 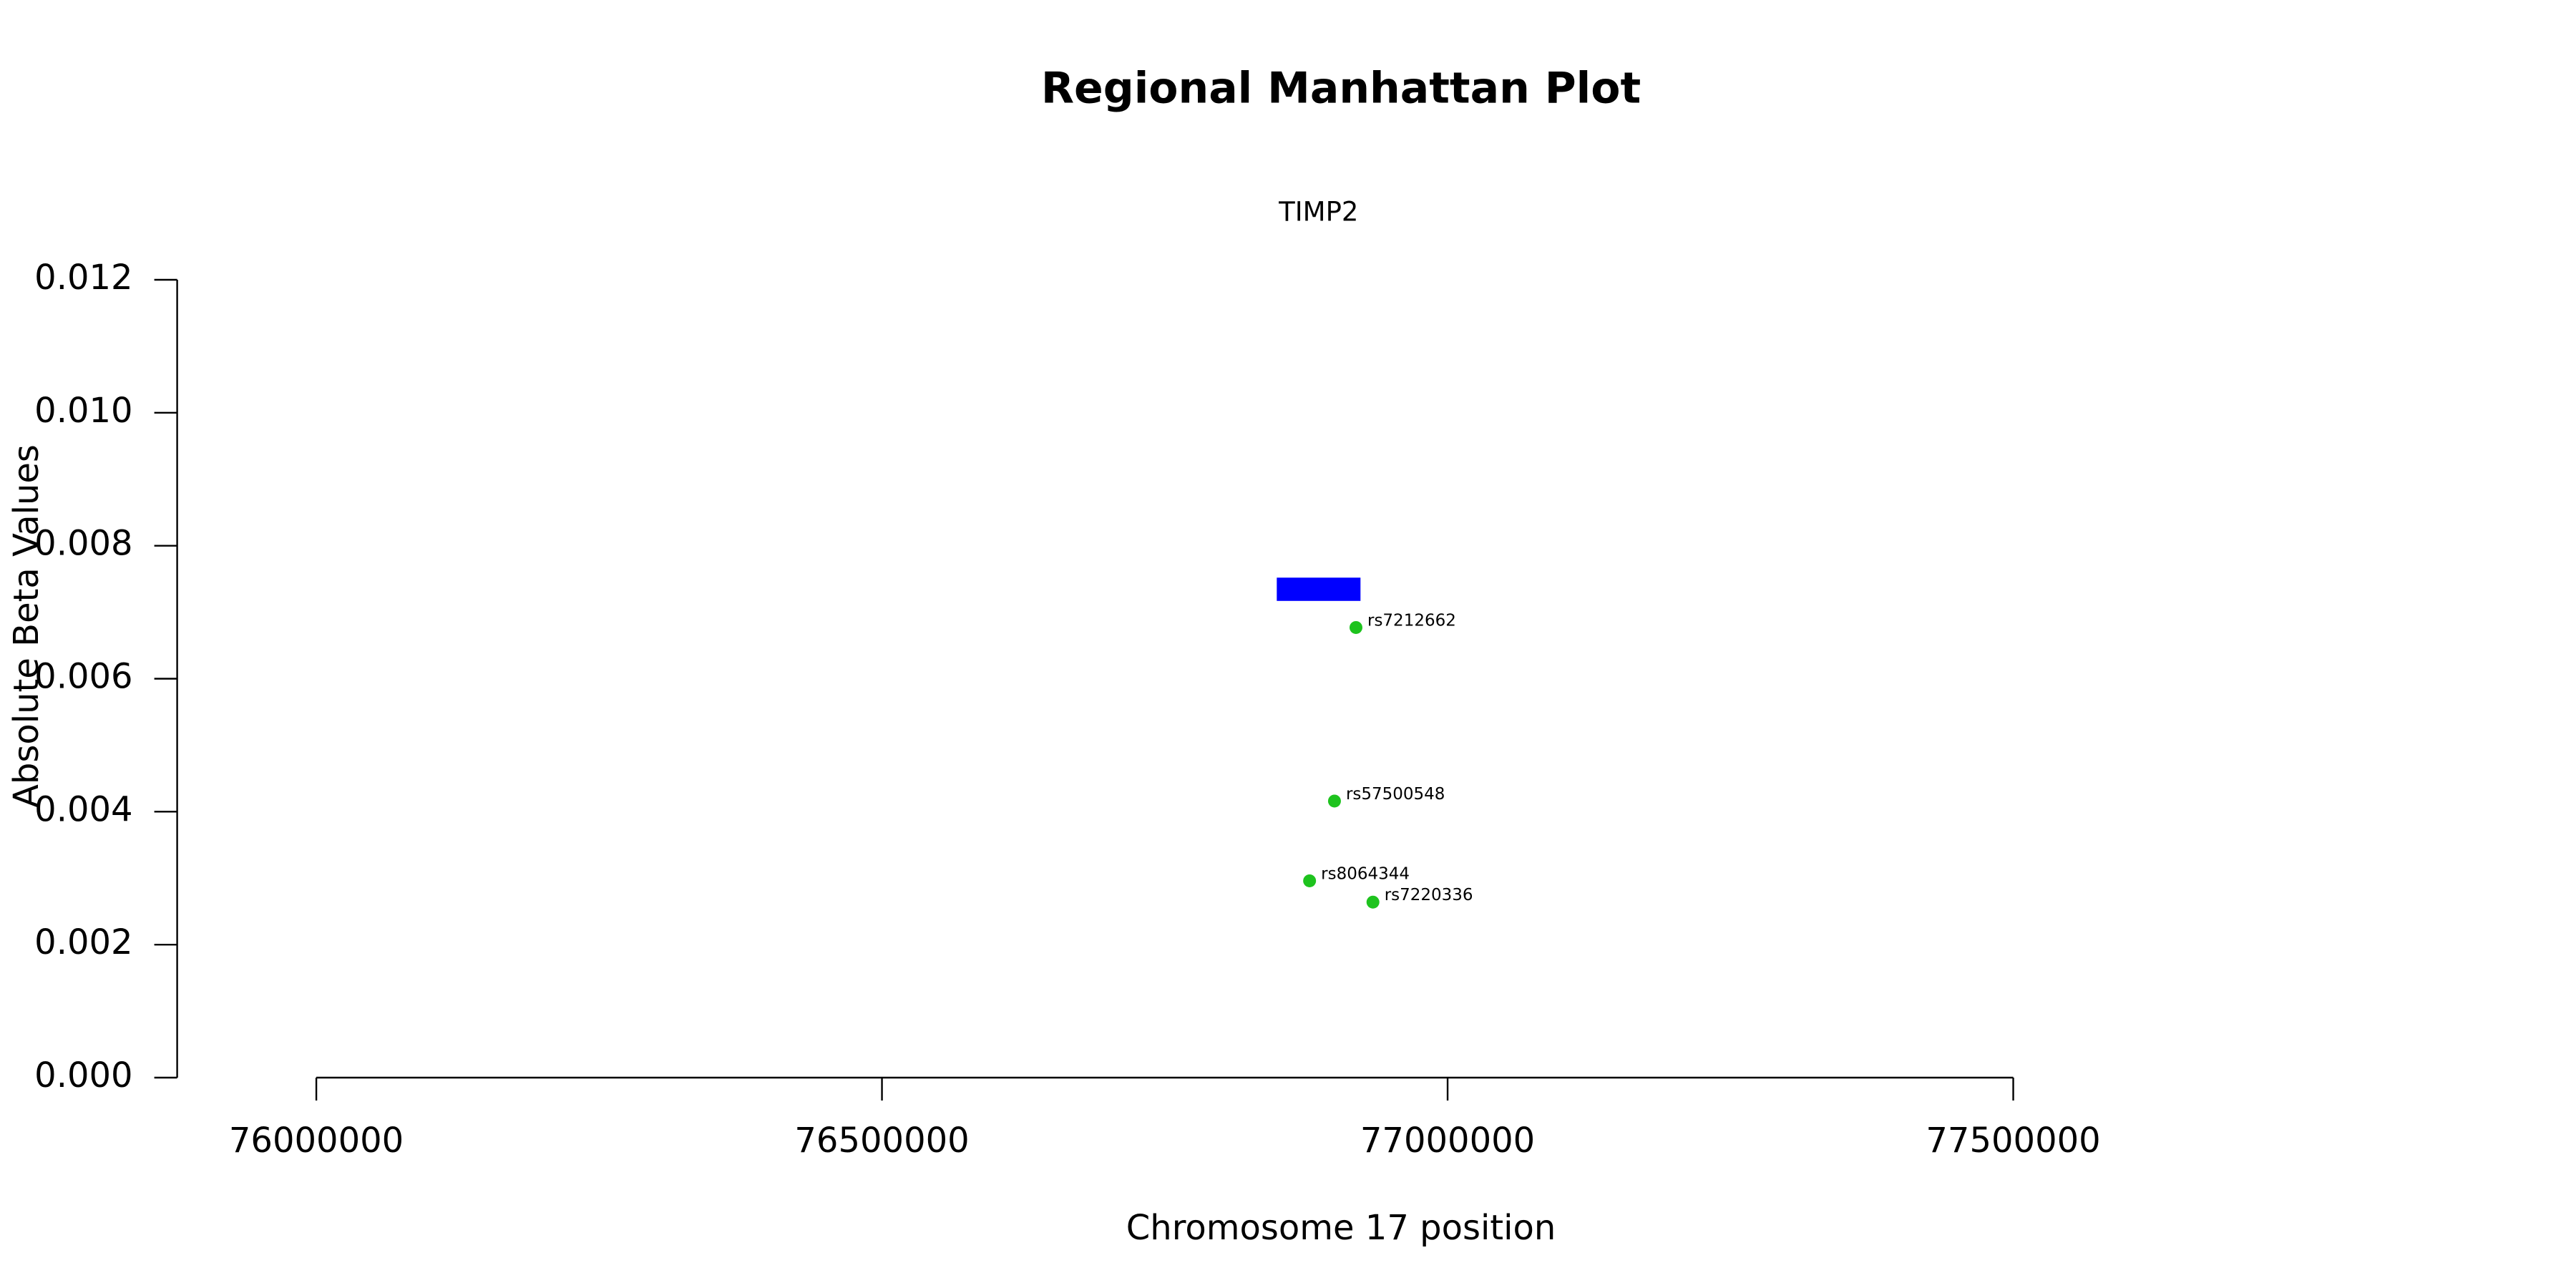 What do you see at coordinates (1365, 873) in the screenshot?
I see `snp-label: rs8064344` at bounding box center [1365, 873].